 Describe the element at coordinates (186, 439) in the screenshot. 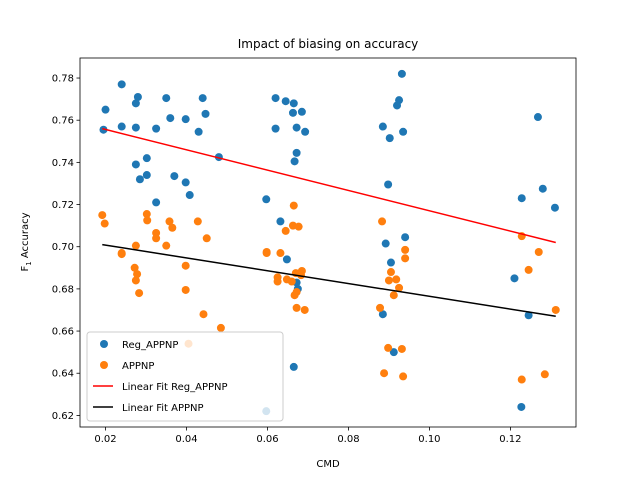

I see `x-tick-label: 0.04` at that location.